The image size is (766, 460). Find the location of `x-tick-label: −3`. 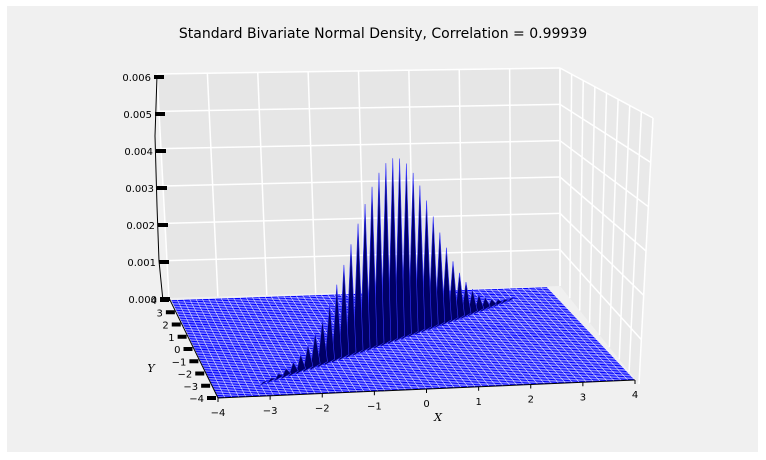

x-tick-label: −3 is located at coordinates (270, 411).